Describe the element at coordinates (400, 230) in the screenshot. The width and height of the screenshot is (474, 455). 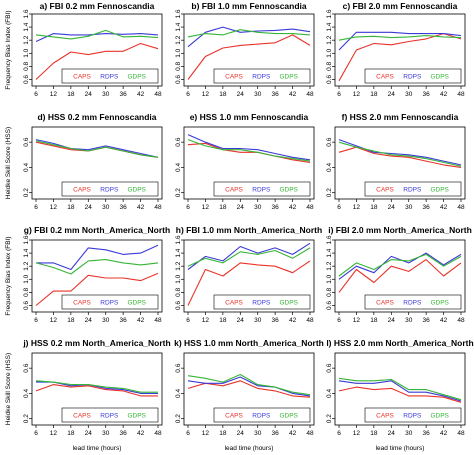
I see `panel-title: i) FBI 2.0 mm North_America_North` at that location.